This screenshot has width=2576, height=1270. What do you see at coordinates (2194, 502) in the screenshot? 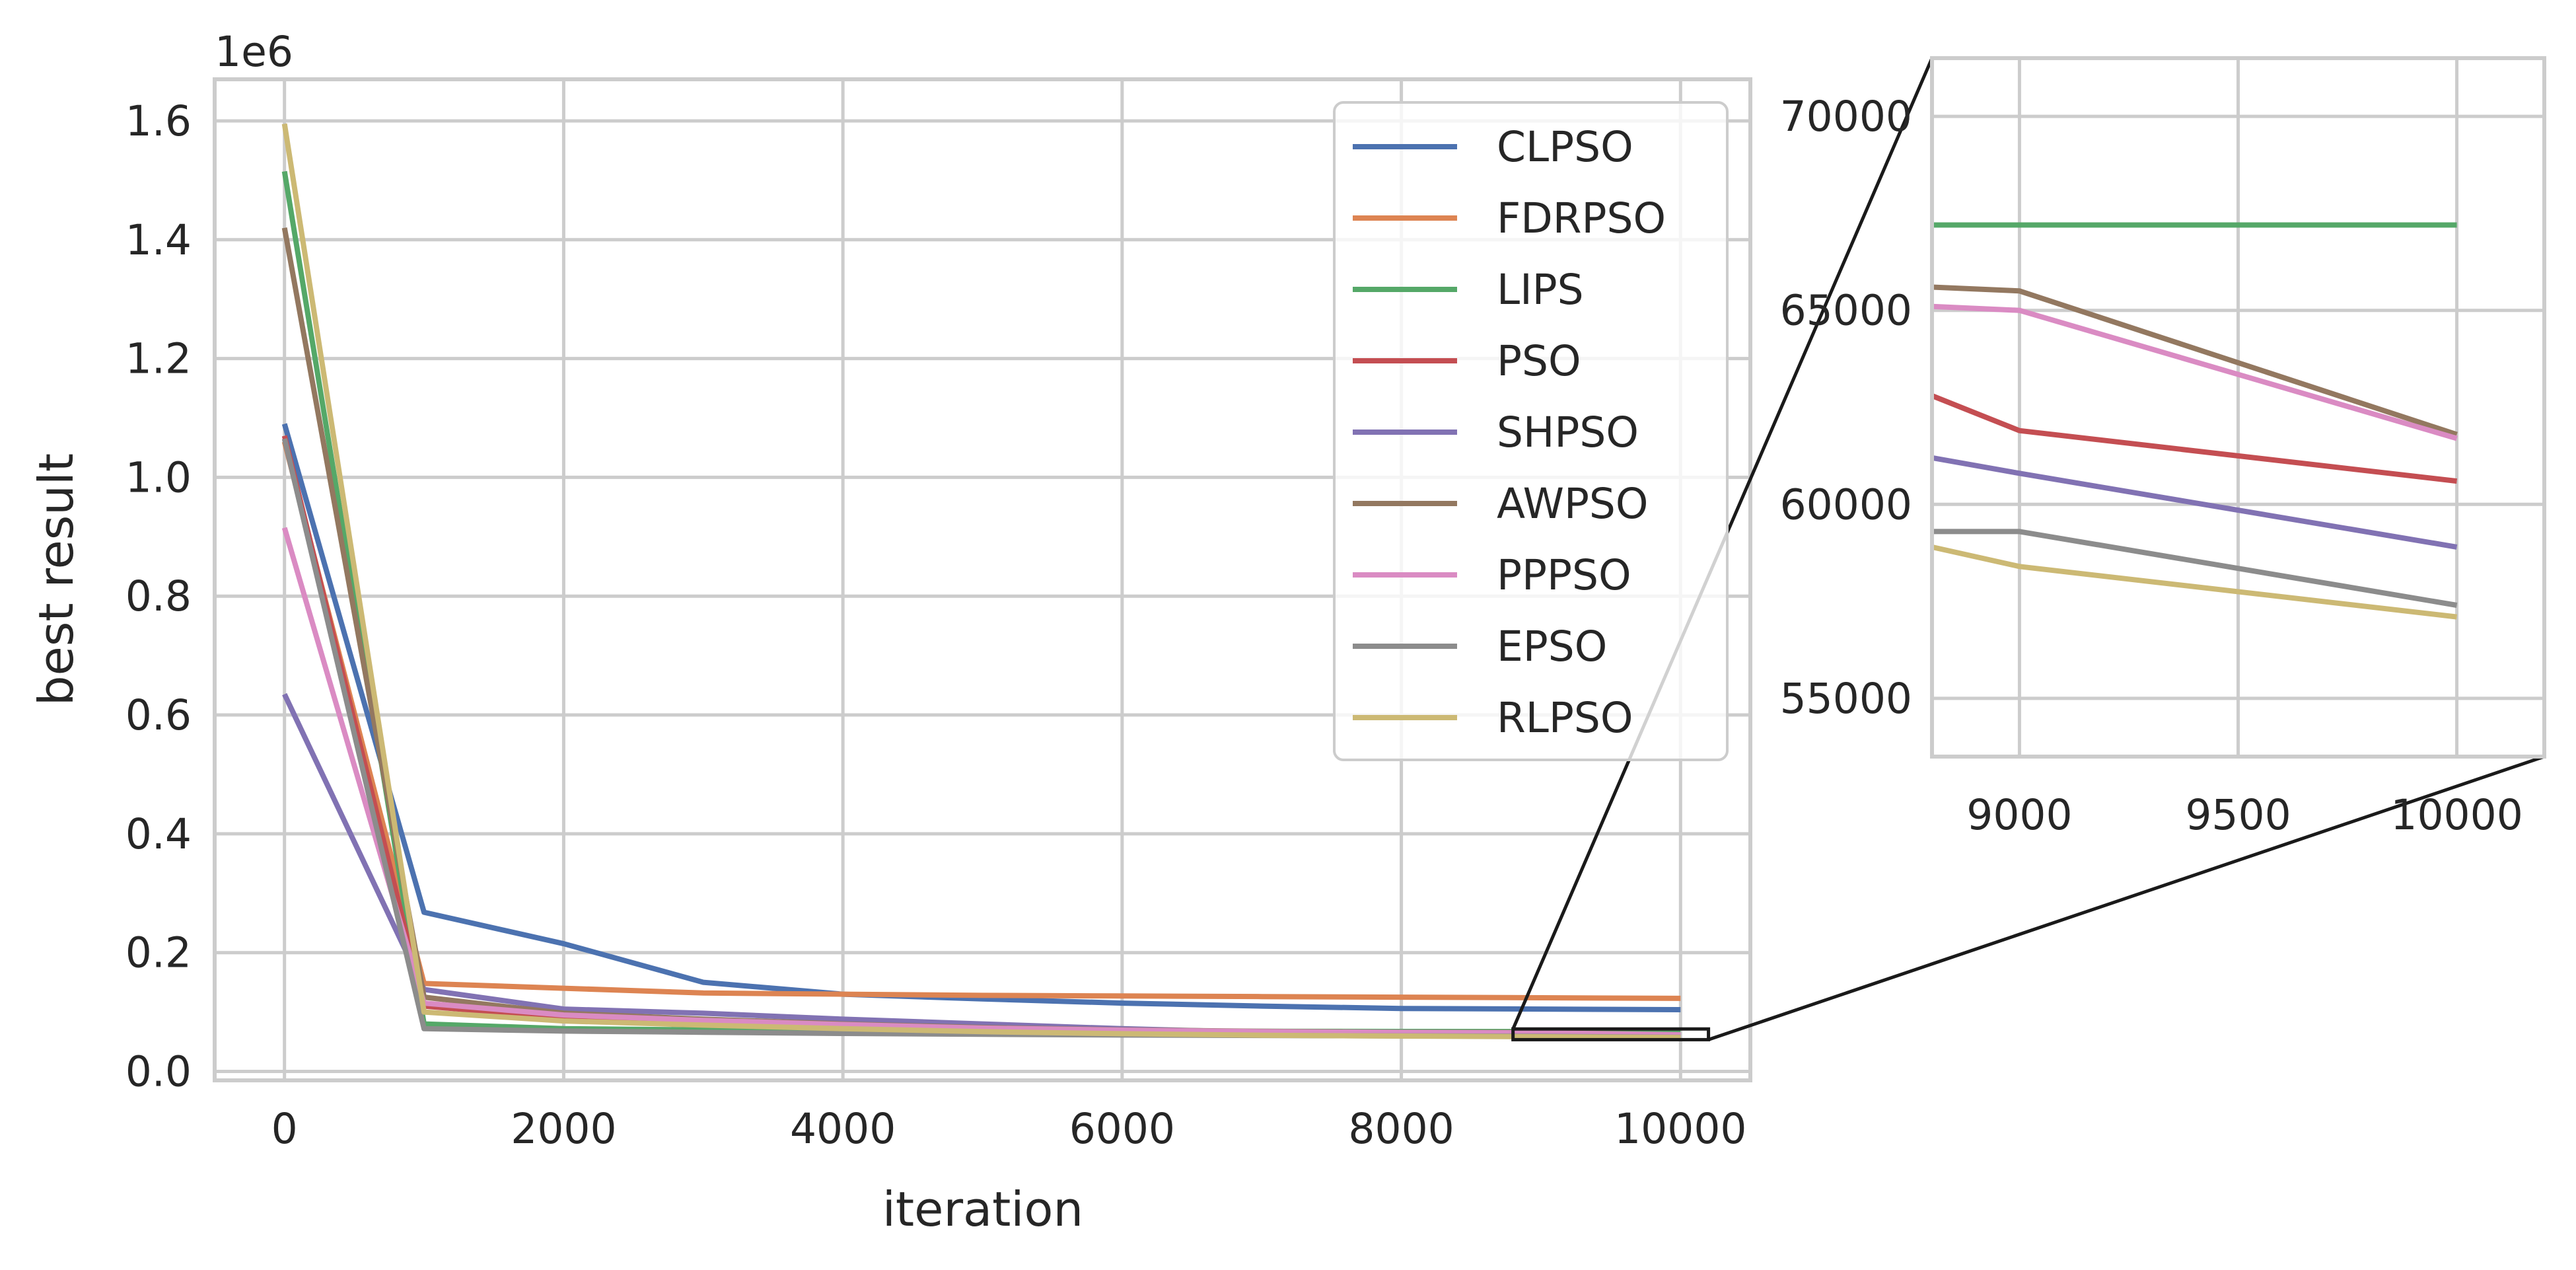
I see `inset-series-line-shpso` at bounding box center [2194, 502].